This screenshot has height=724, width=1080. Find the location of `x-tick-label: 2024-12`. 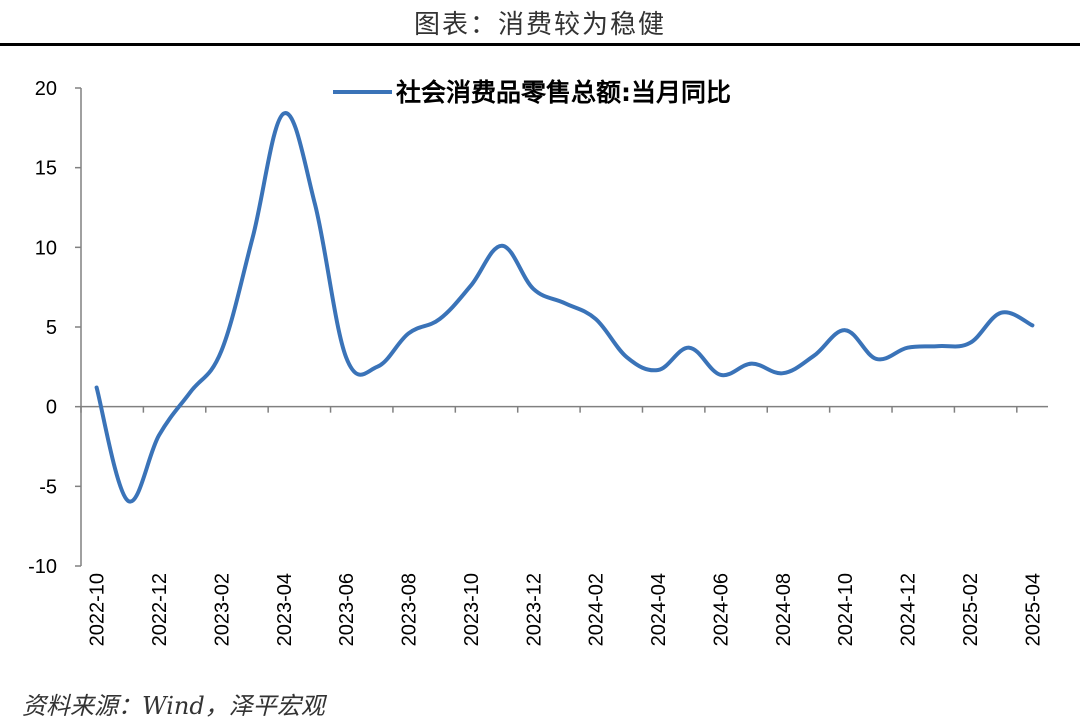

x-tick-label: 2024-12 is located at coordinates (909, 609).